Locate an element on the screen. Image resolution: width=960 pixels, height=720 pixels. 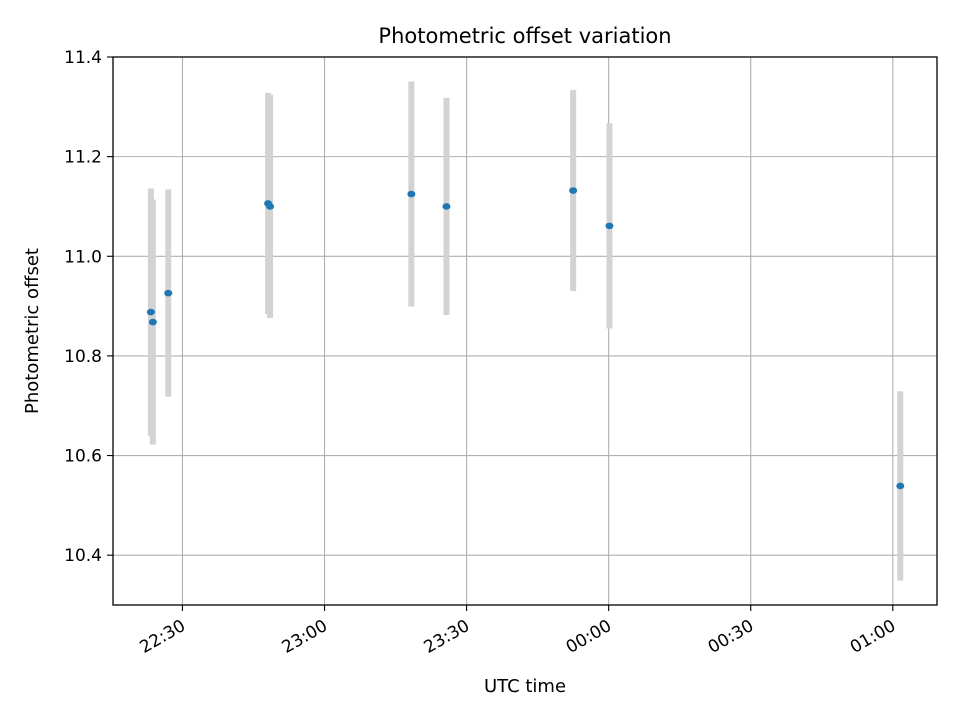
x-axis-ticks: 22:30 23:00 23:30 00:00 00:30 01:00 is located at coordinates (518, 631).